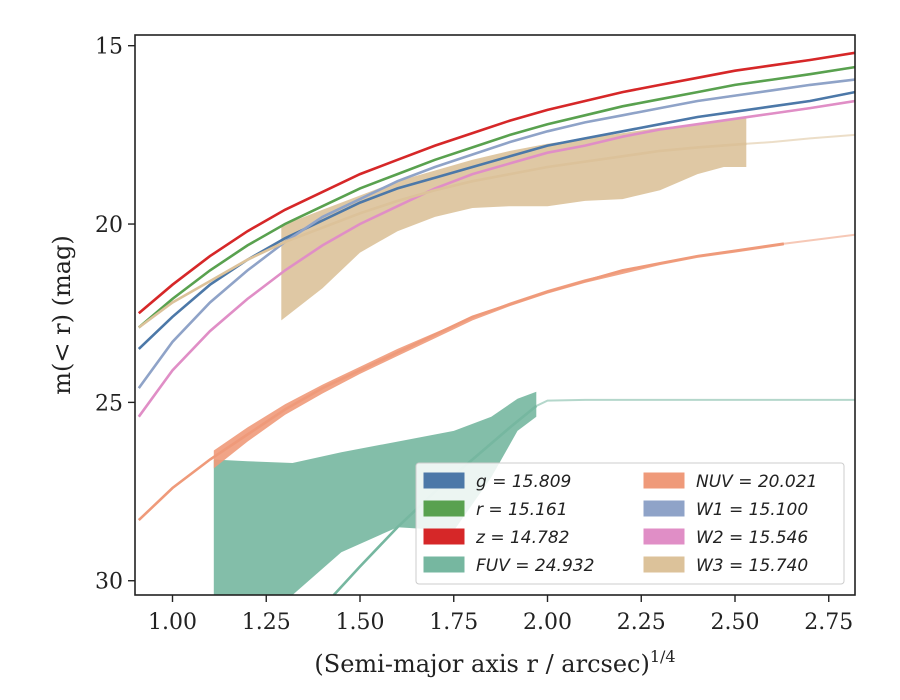  What do you see at coordinates (500, 615) in the screenshot?
I see `x-axis: 1.00 1.25 1.50 1.75 2.00 2.25 2.50 2.75` at bounding box center [500, 615].